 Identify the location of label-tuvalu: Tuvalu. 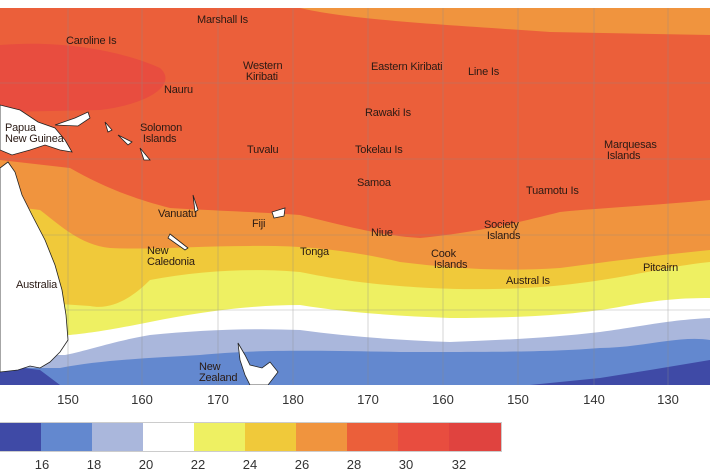
(263, 150).